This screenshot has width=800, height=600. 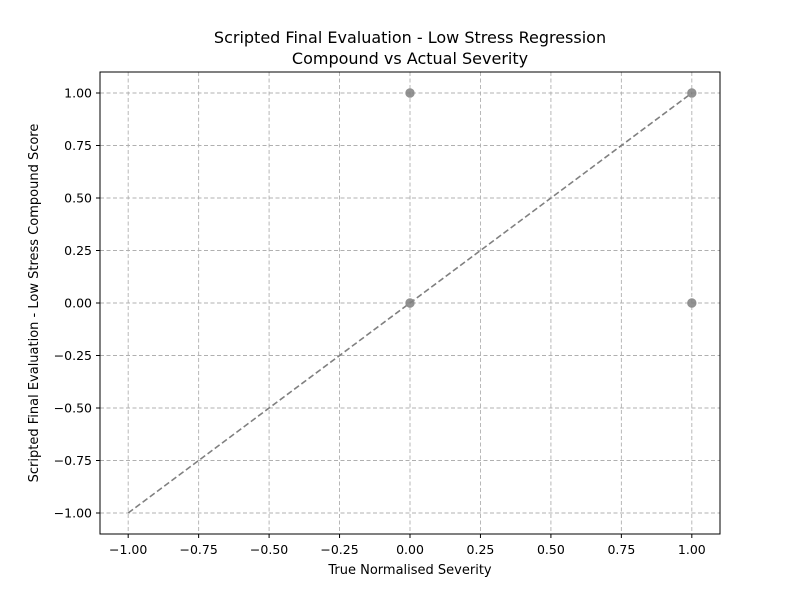 I want to click on x-tick-label: −0.50, so click(x=269, y=549).